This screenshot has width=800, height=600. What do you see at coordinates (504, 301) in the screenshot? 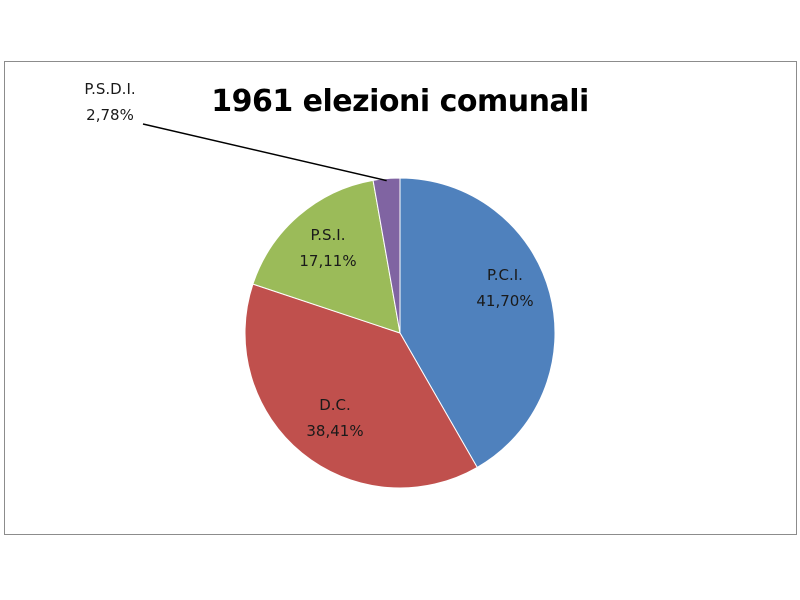
I see `slice-label-value: 41,70%` at bounding box center [504, 301].